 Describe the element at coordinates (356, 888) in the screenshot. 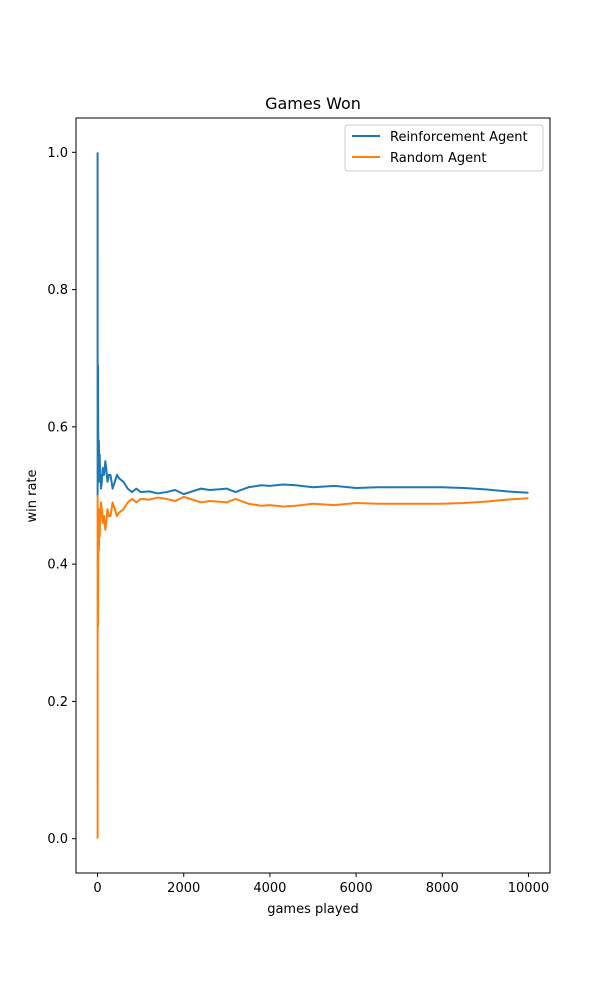

I see `x-tick-label: 6000` at that location.